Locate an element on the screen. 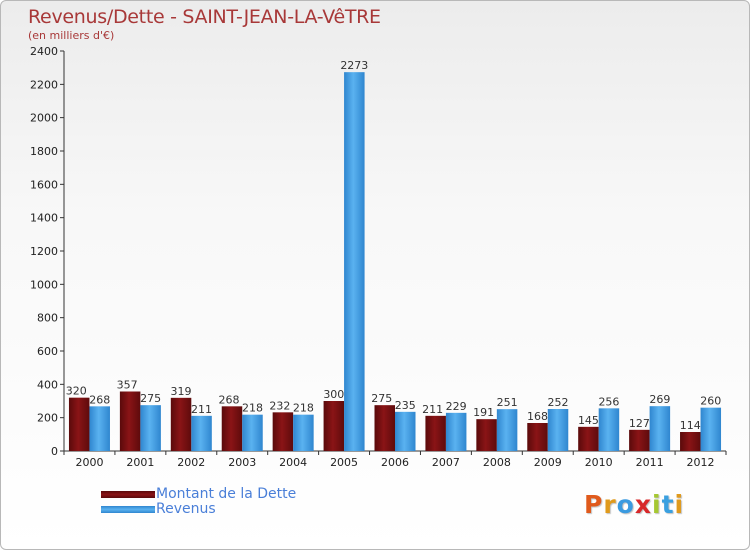 The image size is (750, 550). logo-letter: x is located at coordinates (643, 504).